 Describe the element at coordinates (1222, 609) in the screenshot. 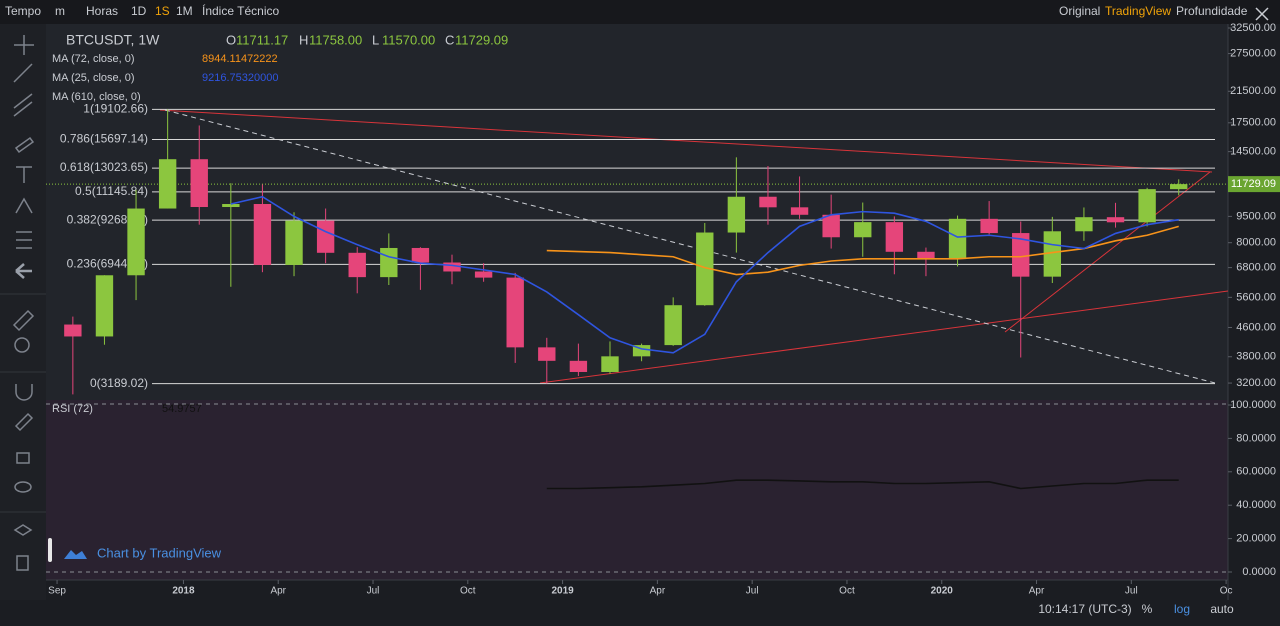

I see `auto-button: auto` at that location.